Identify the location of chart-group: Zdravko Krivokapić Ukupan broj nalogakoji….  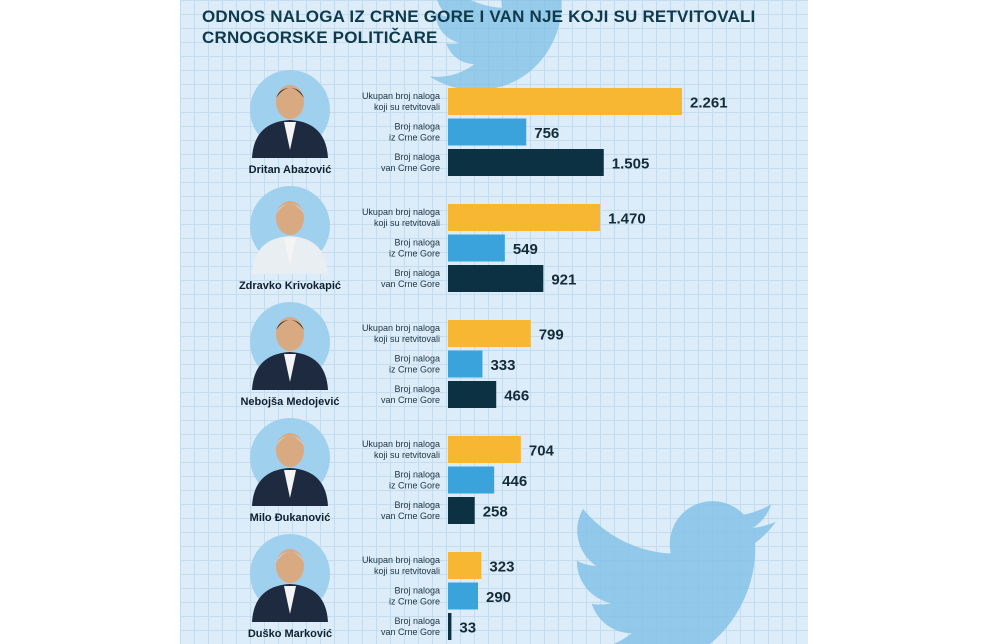
(442, 239).